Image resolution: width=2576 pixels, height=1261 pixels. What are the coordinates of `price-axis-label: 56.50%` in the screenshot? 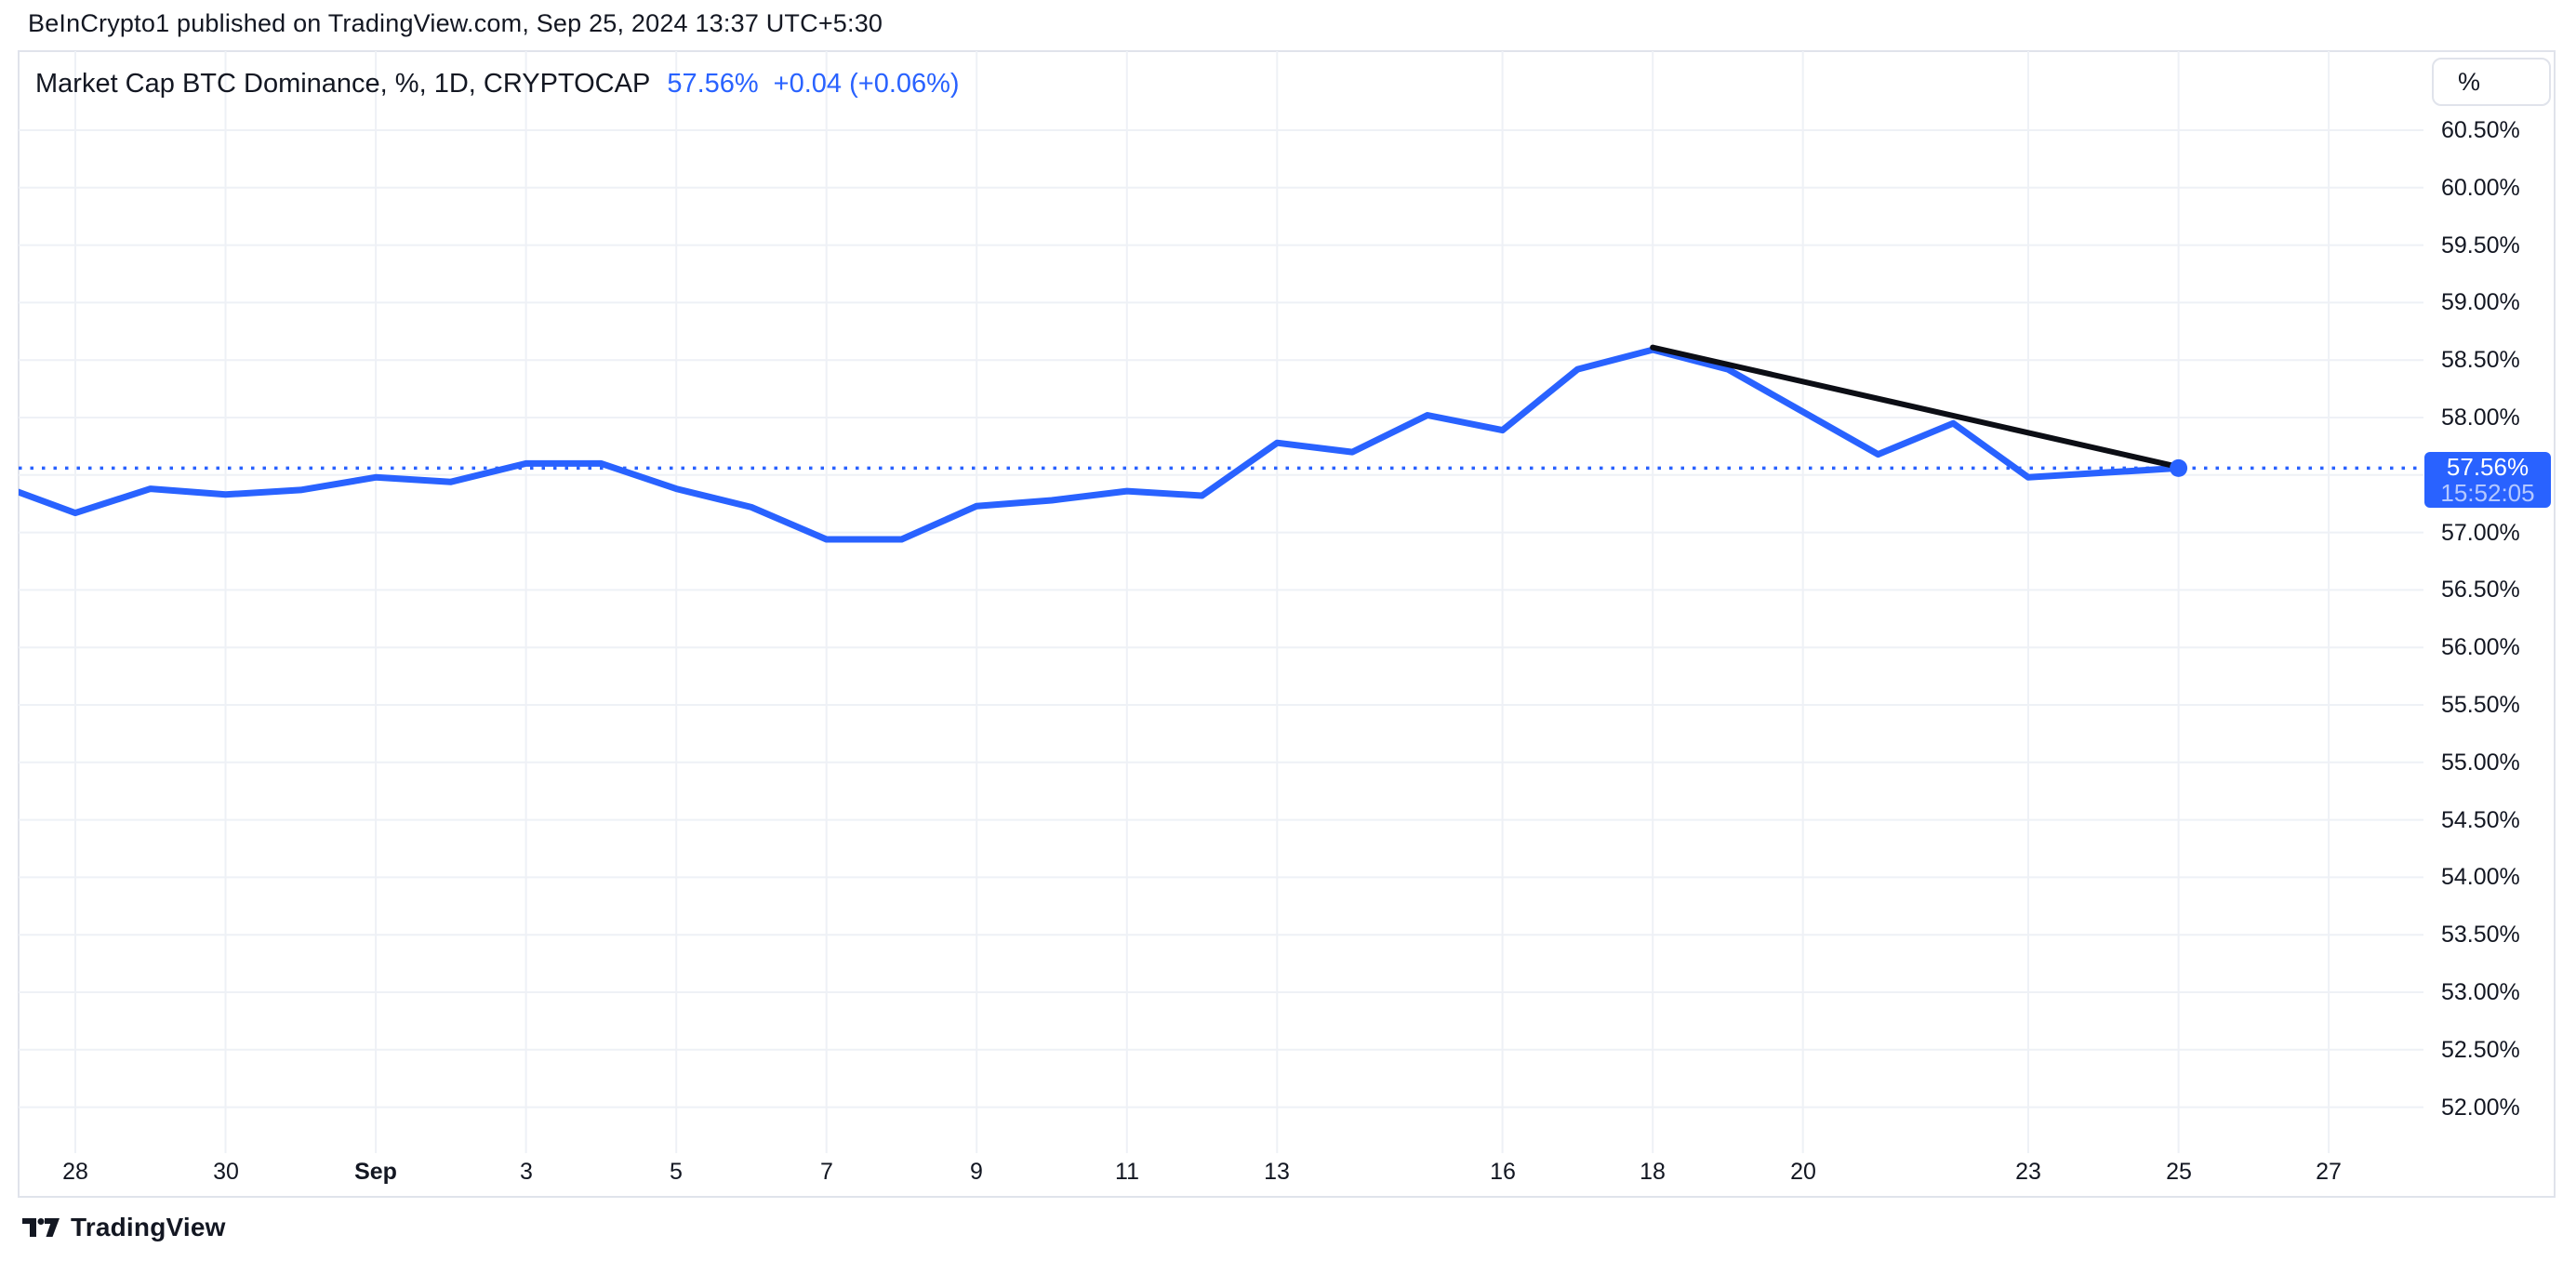 It's located at (2480, 590).